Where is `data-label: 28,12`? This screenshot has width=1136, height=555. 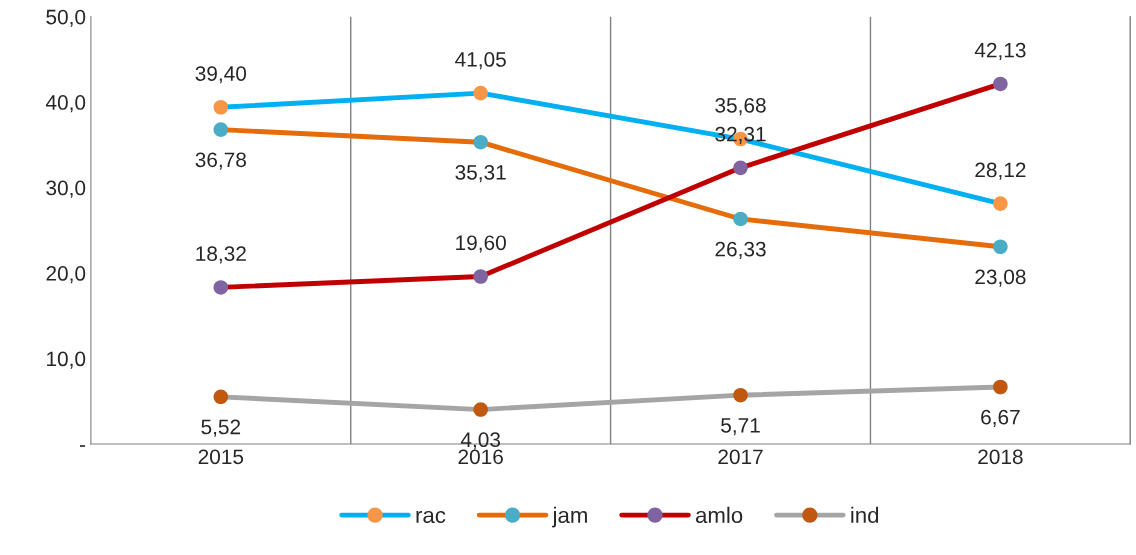 data-label: 28,12 is located at coordinates (1000, 171).